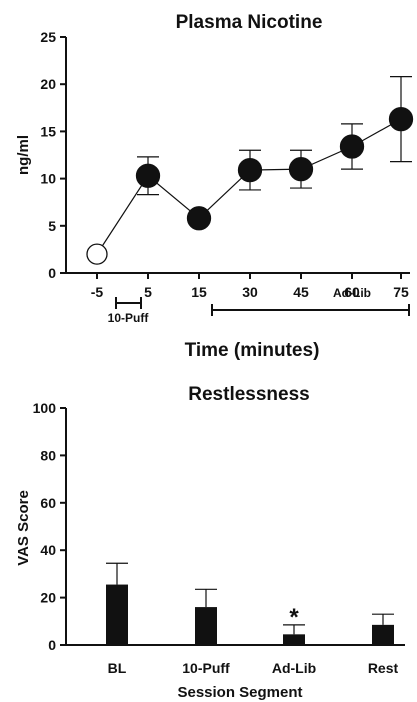 Image resolution: width=417 pixels, height=702 pixels. I want to click on y-tick-label: 15, so click(48, 131).